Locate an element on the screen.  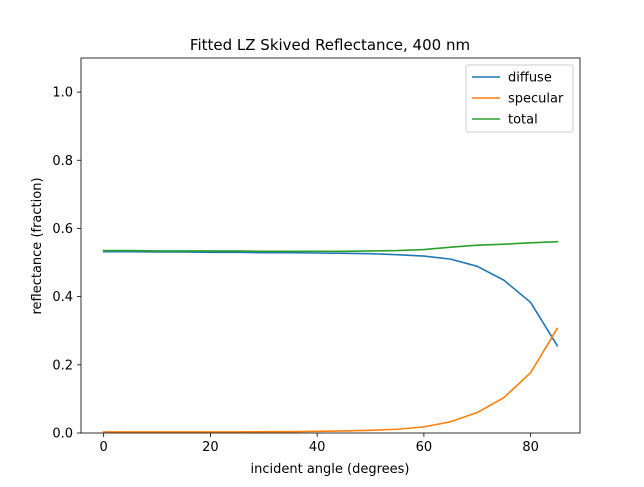
legend-label-diffuse: diffuse is located at coordinates (530, 78).